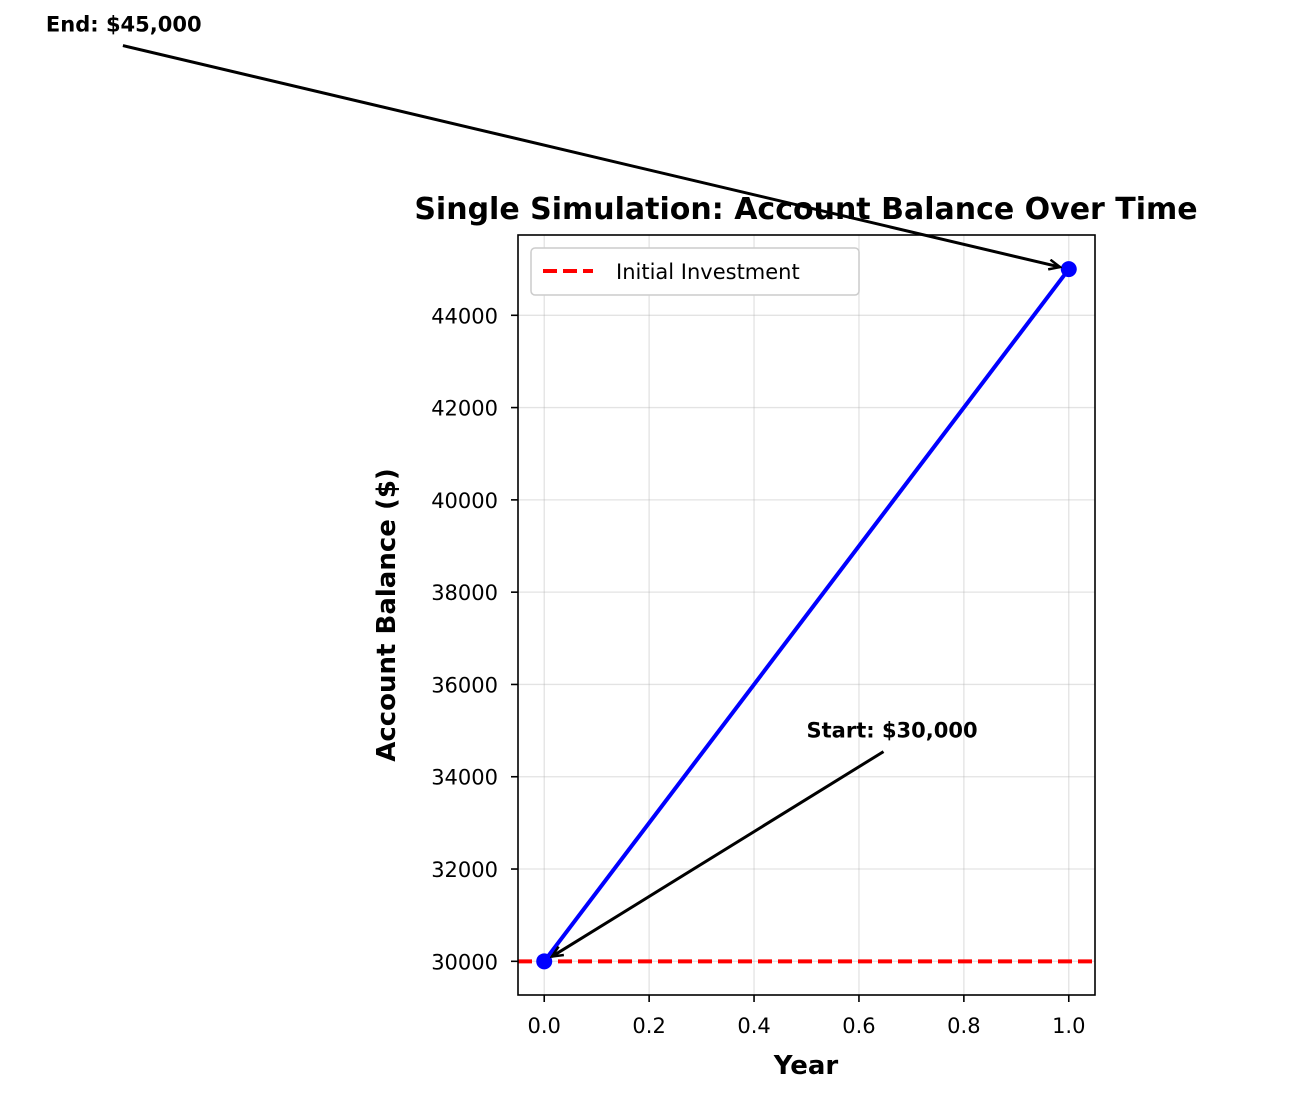  I want to click on x-axis: 0.0 0.2 0.4 0.6 0.8 1.0, so click(806, 1016).